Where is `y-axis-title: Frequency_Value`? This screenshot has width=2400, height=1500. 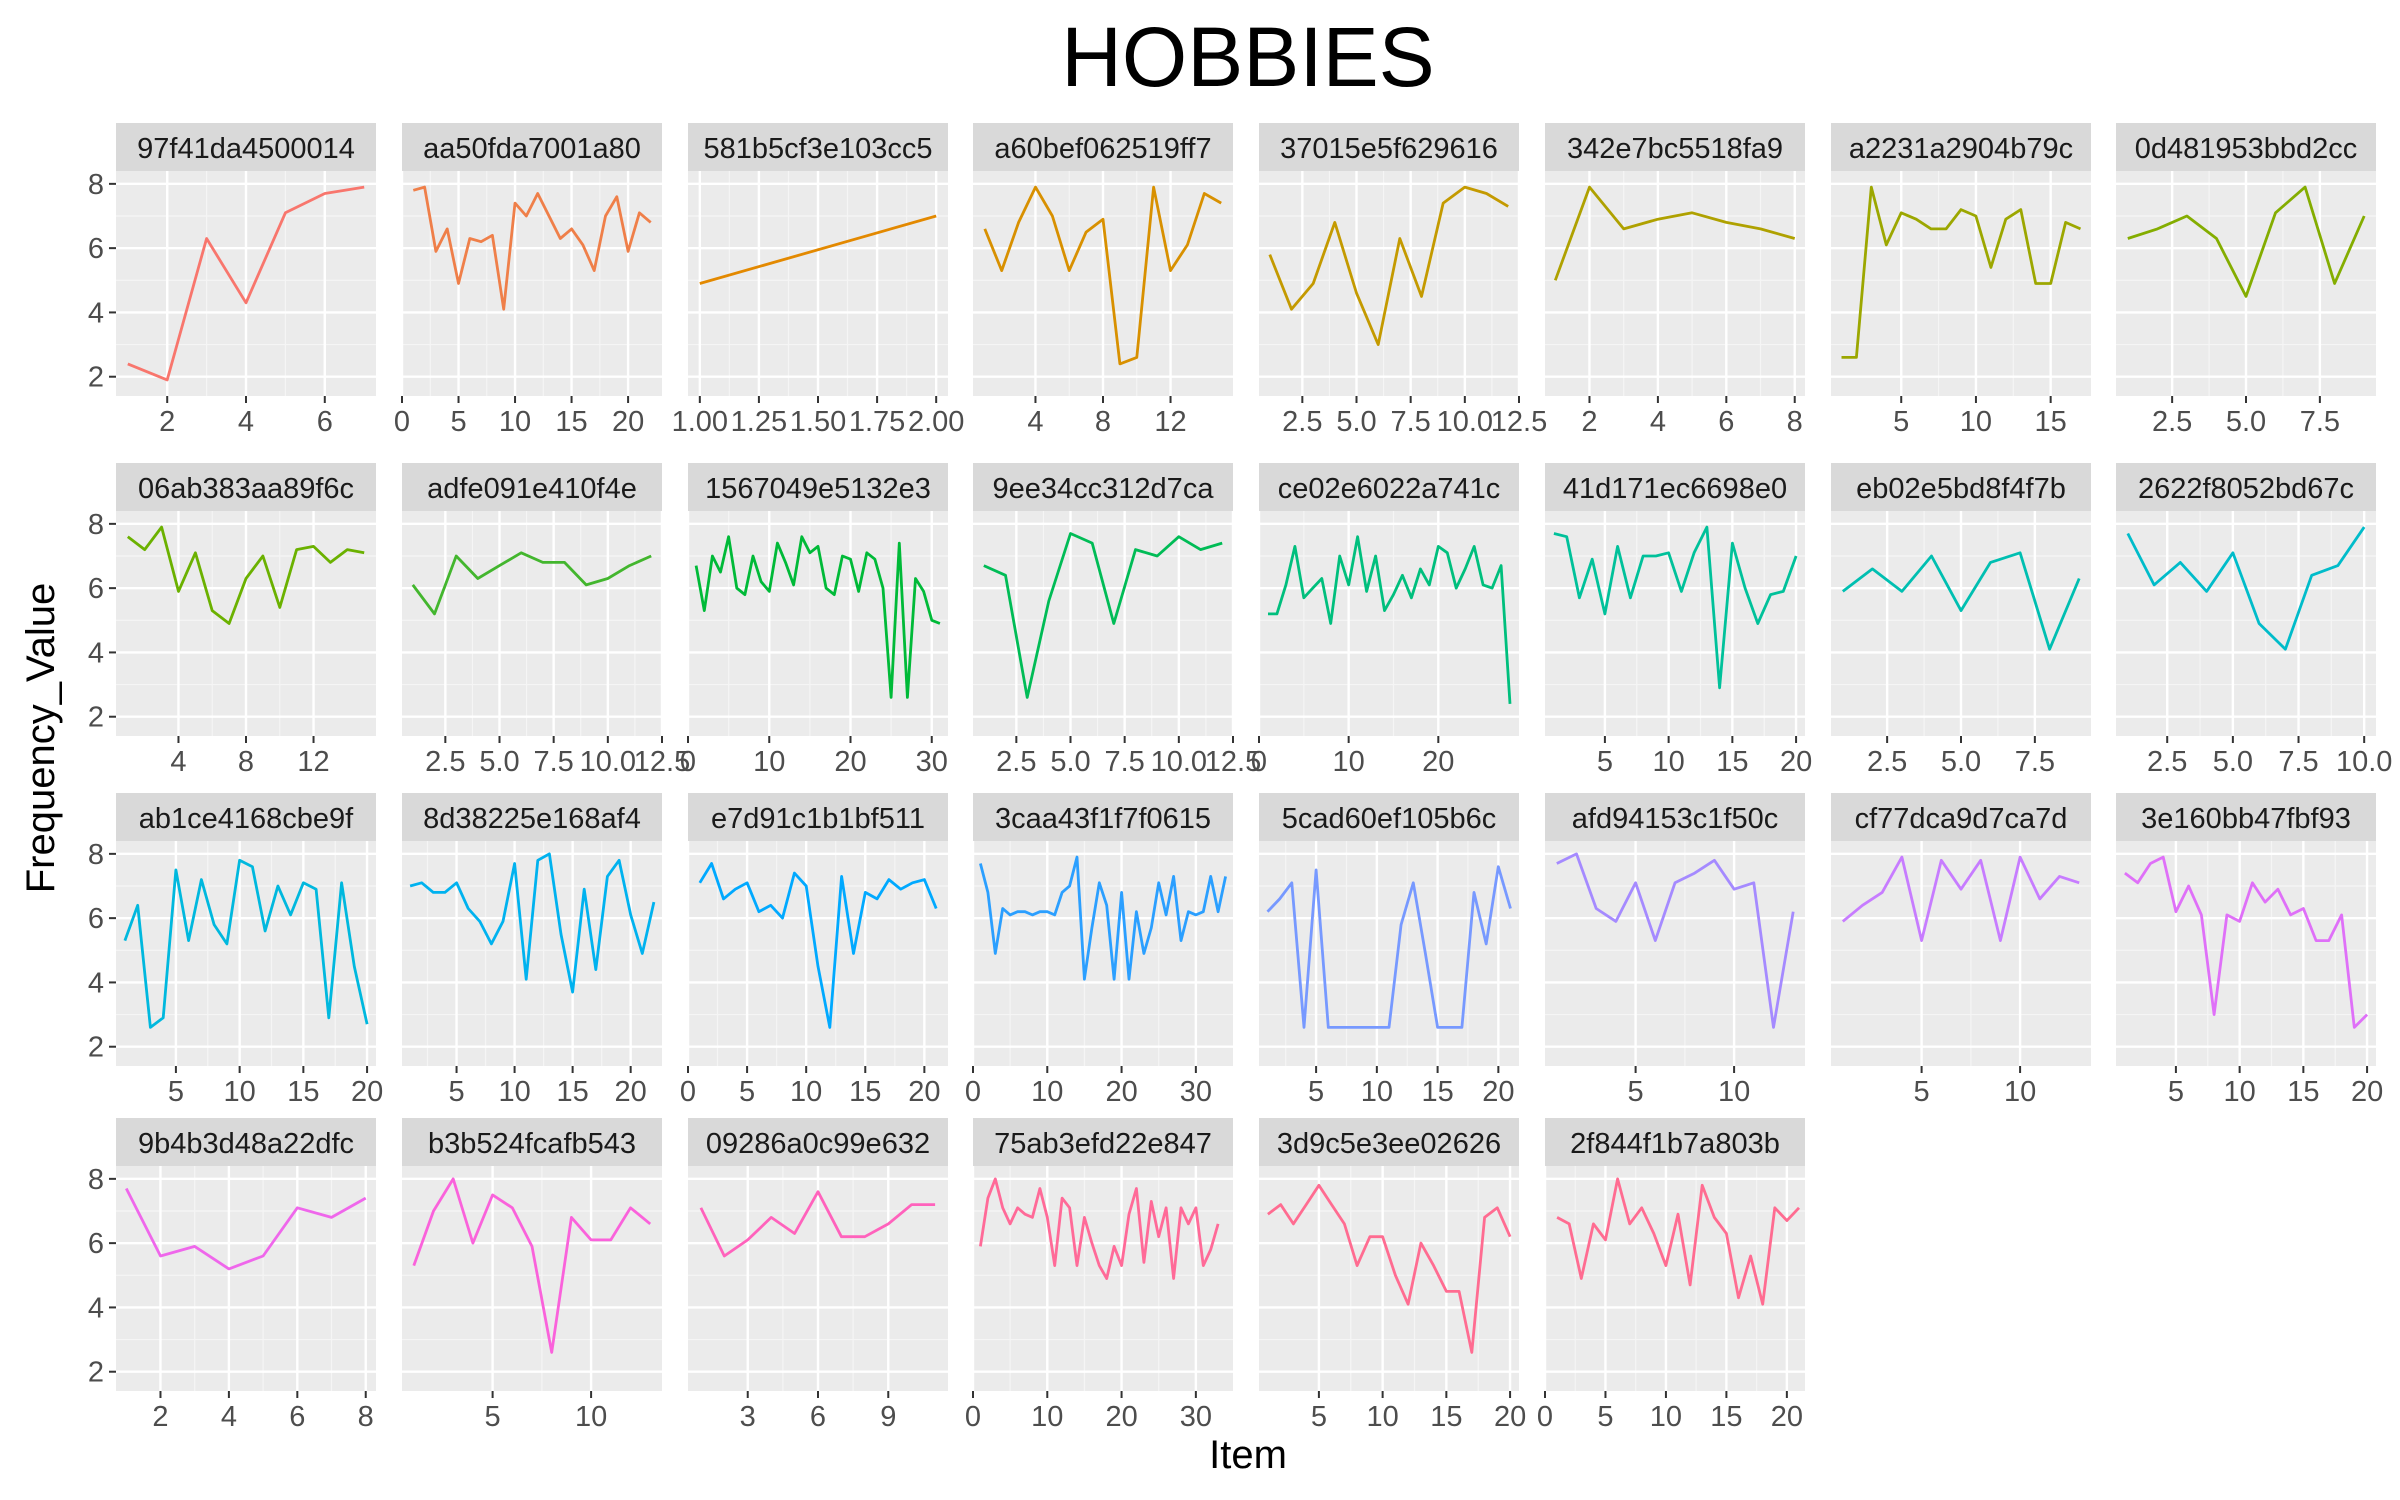
y-axis-title: Frequency_Value is located at coordinates (41, 738).